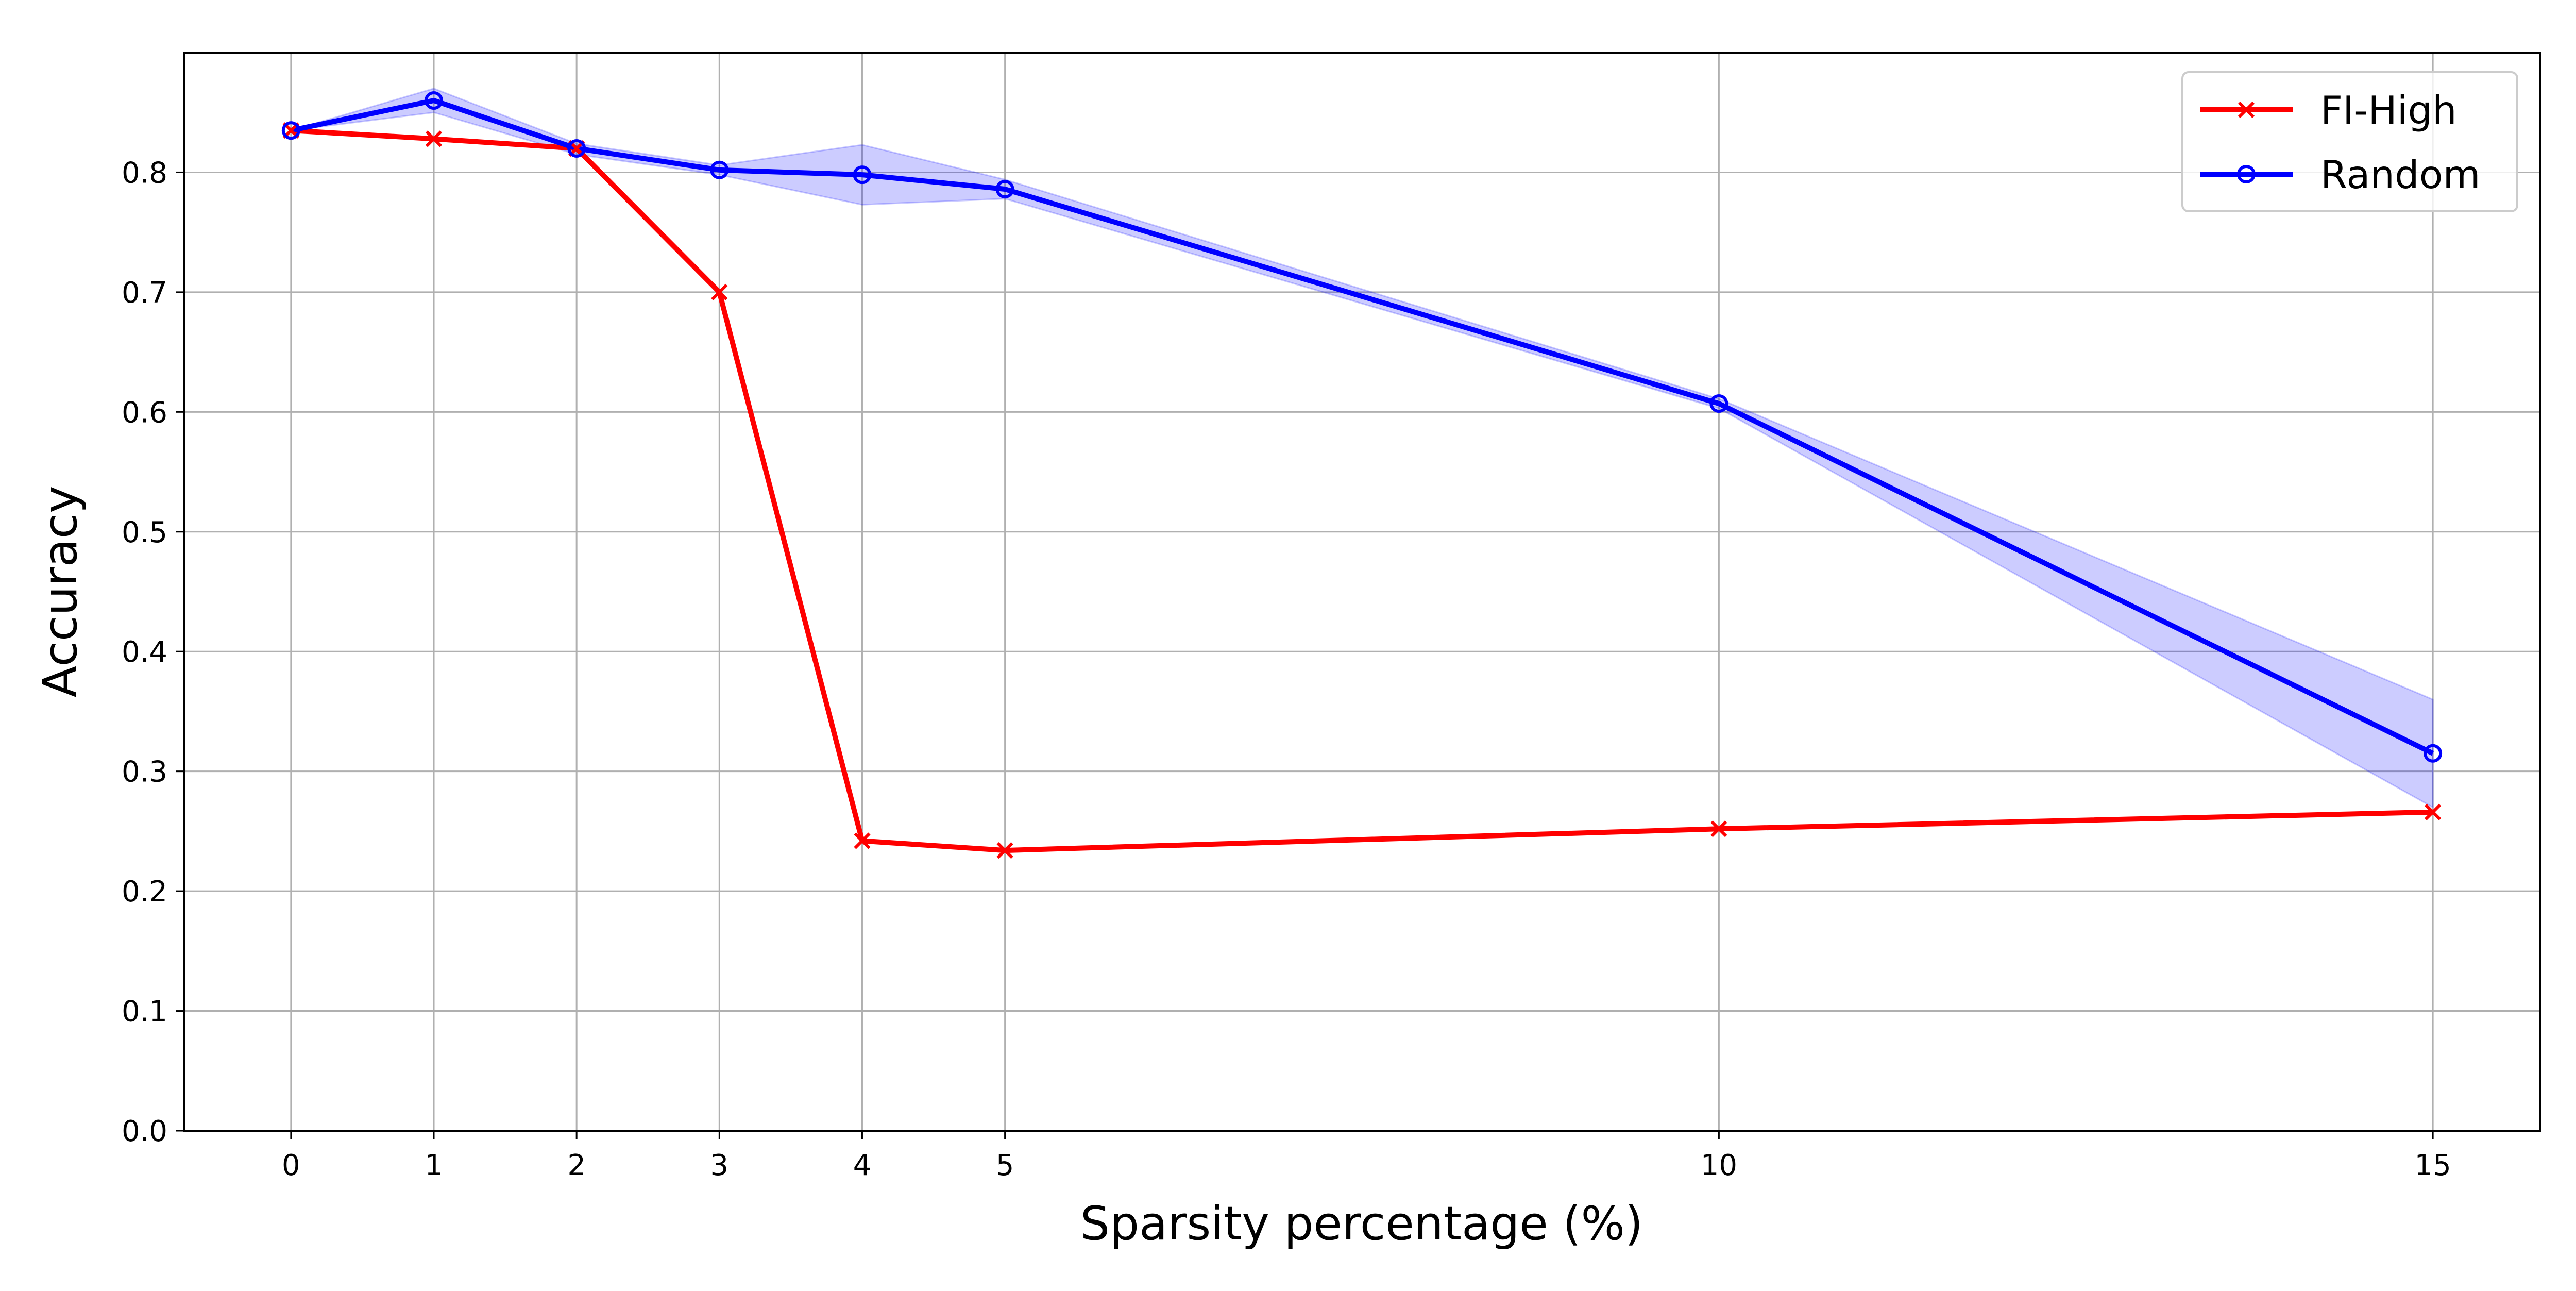 Image resolution: width=2576 pixels, height=1291 pixels. What do you see at coordinates (144, 1012) in the screenshot?
I see `y-tick-label: 0.1` at bounding box center [144, 1012].